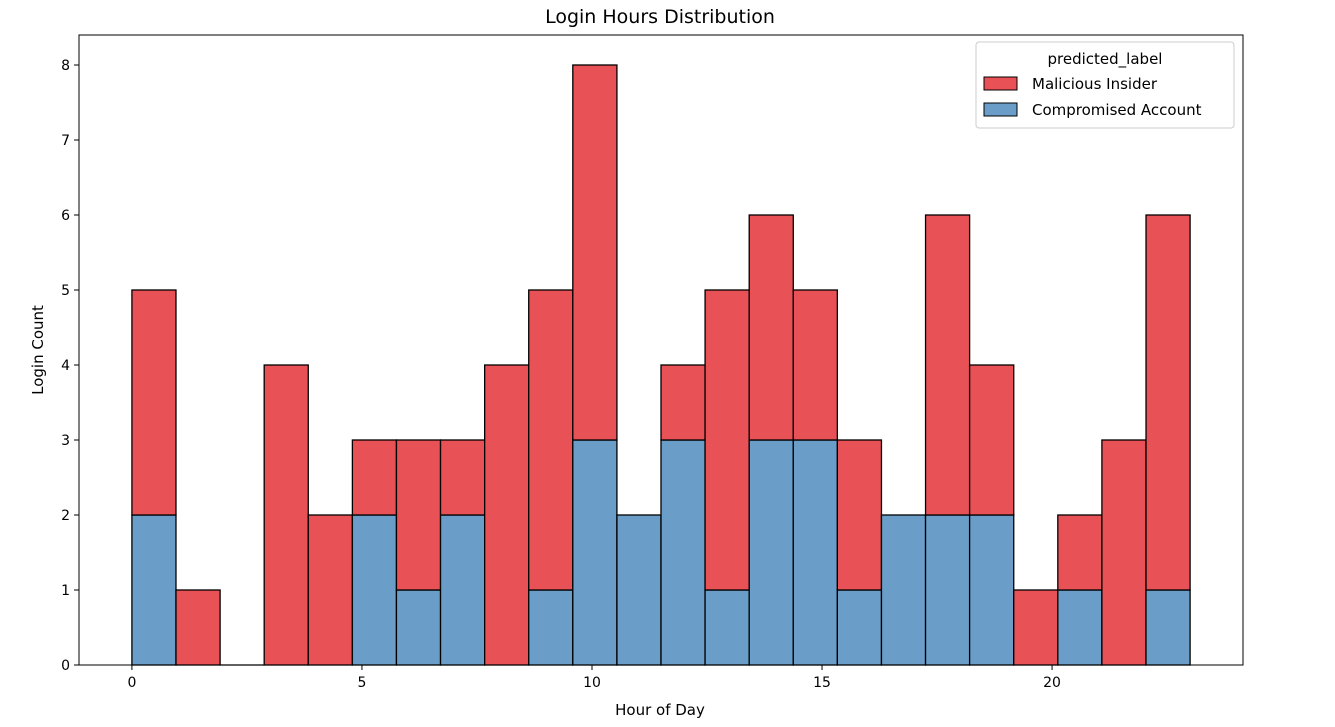 This screenshot has height=727, width=1335. What do you see at coordinates (65, 516) in the screenshot?
I see `y-tick-label: 2` at bounding box center [65, 516].